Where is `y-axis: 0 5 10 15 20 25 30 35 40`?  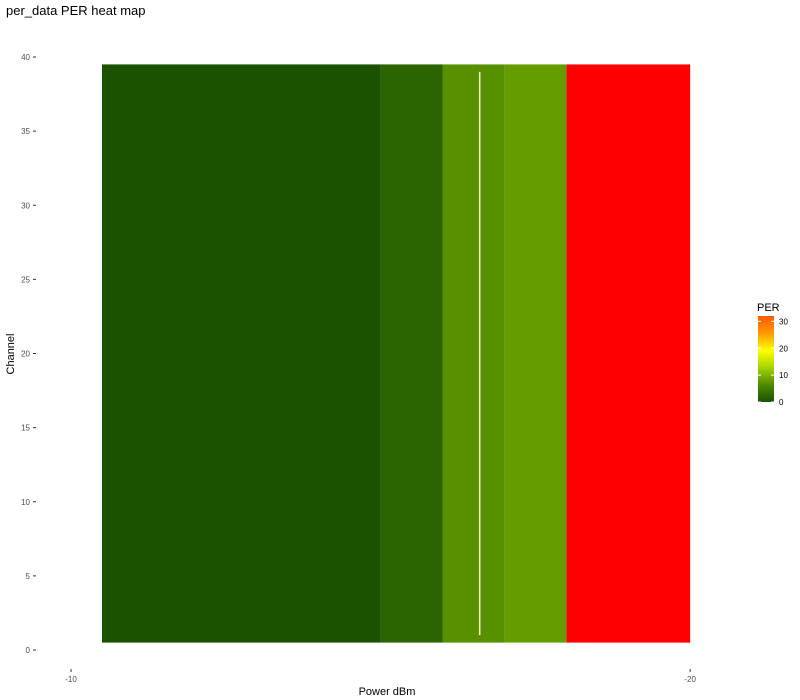 y-axis: 0 5 10 15 20 25 30 35 40 is located at coordinates (28, 354).